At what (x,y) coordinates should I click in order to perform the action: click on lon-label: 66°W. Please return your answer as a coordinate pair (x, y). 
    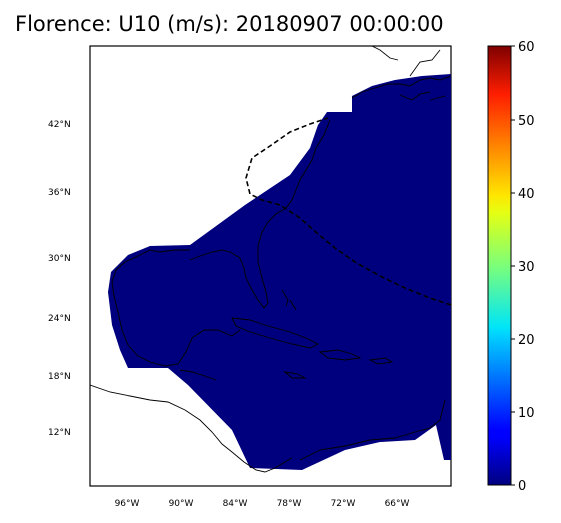
    Looking at the image, I should click on (397, 504).